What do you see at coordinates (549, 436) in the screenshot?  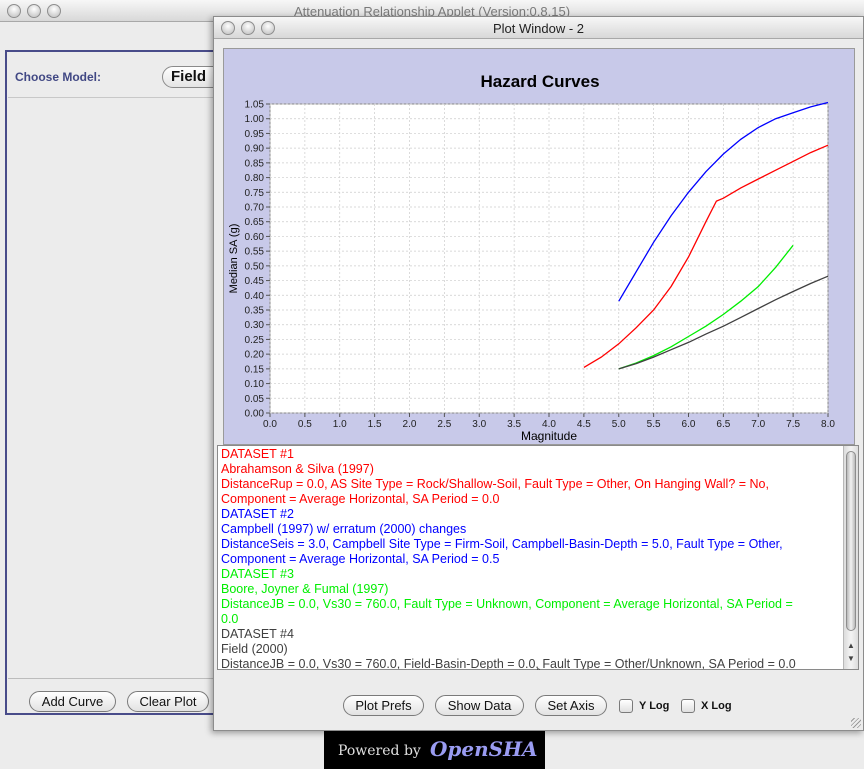 I see `x-axis-label: Magnitude` at bounding box center [549, 436].